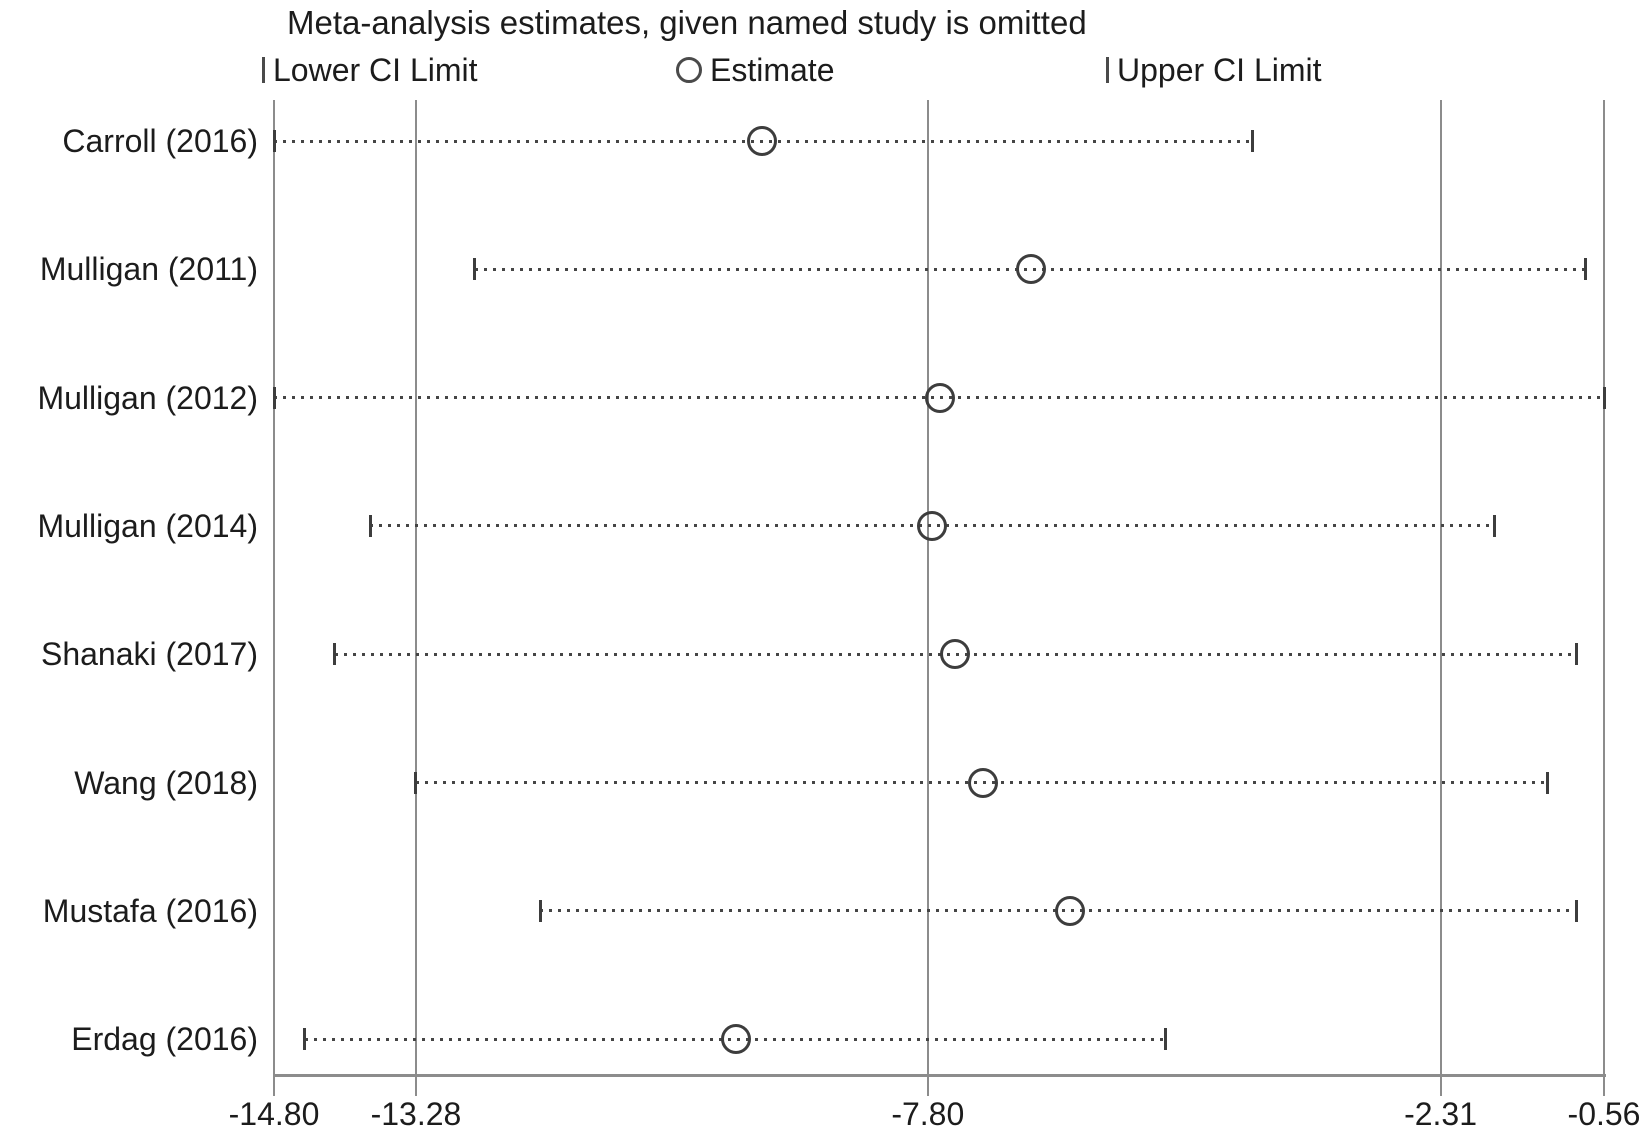  Describe the element at coordinates (164, 1039) in the screenshot. I see `study-label: Erdag (2016)` at that location.